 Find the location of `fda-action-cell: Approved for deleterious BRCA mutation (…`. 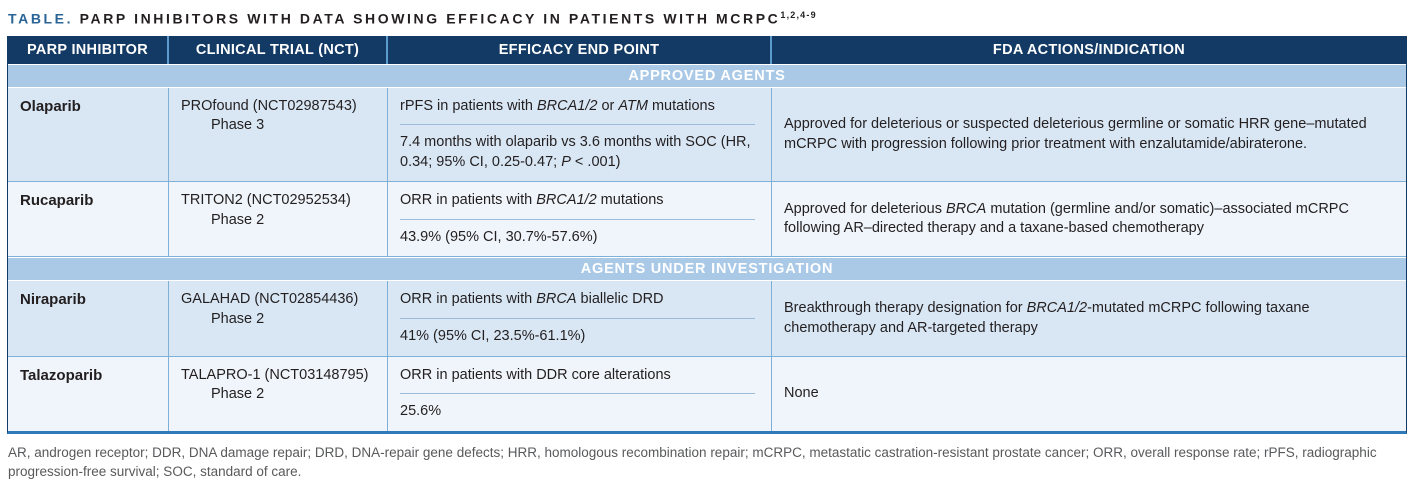

fda-action-cell: Approved for deleterious BRCA mutation (… is located at coordinates (1089, 219).